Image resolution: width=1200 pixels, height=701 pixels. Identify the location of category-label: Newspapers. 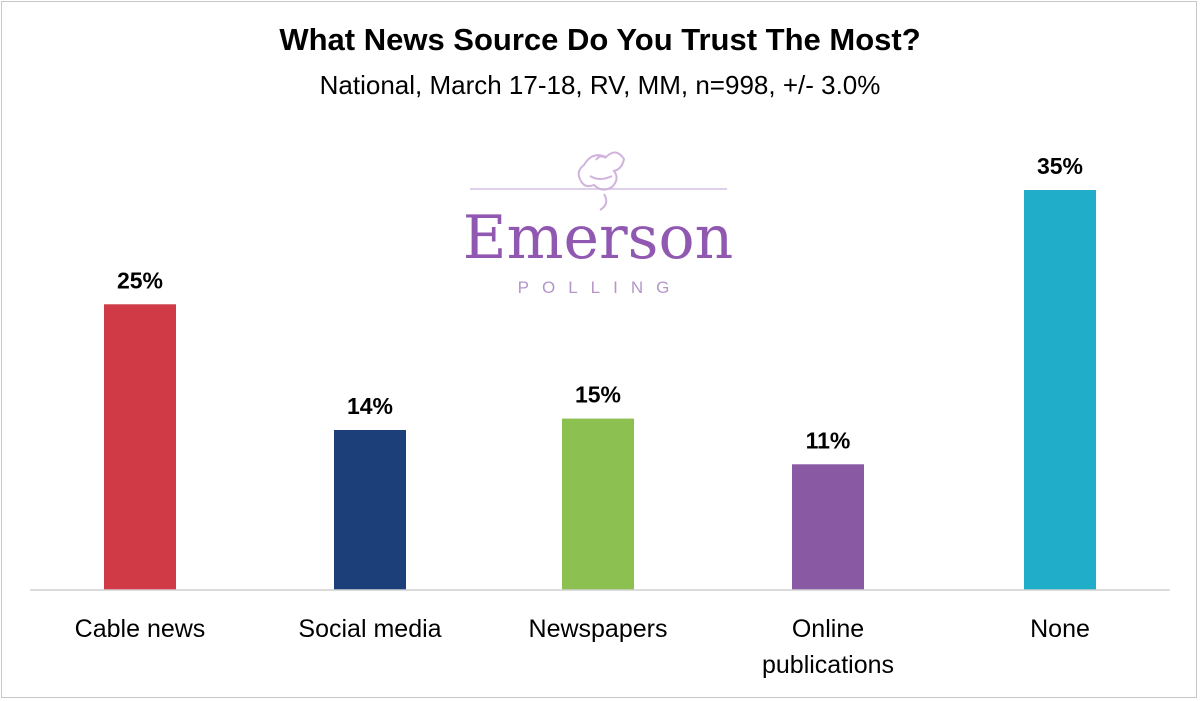
(598, 629).